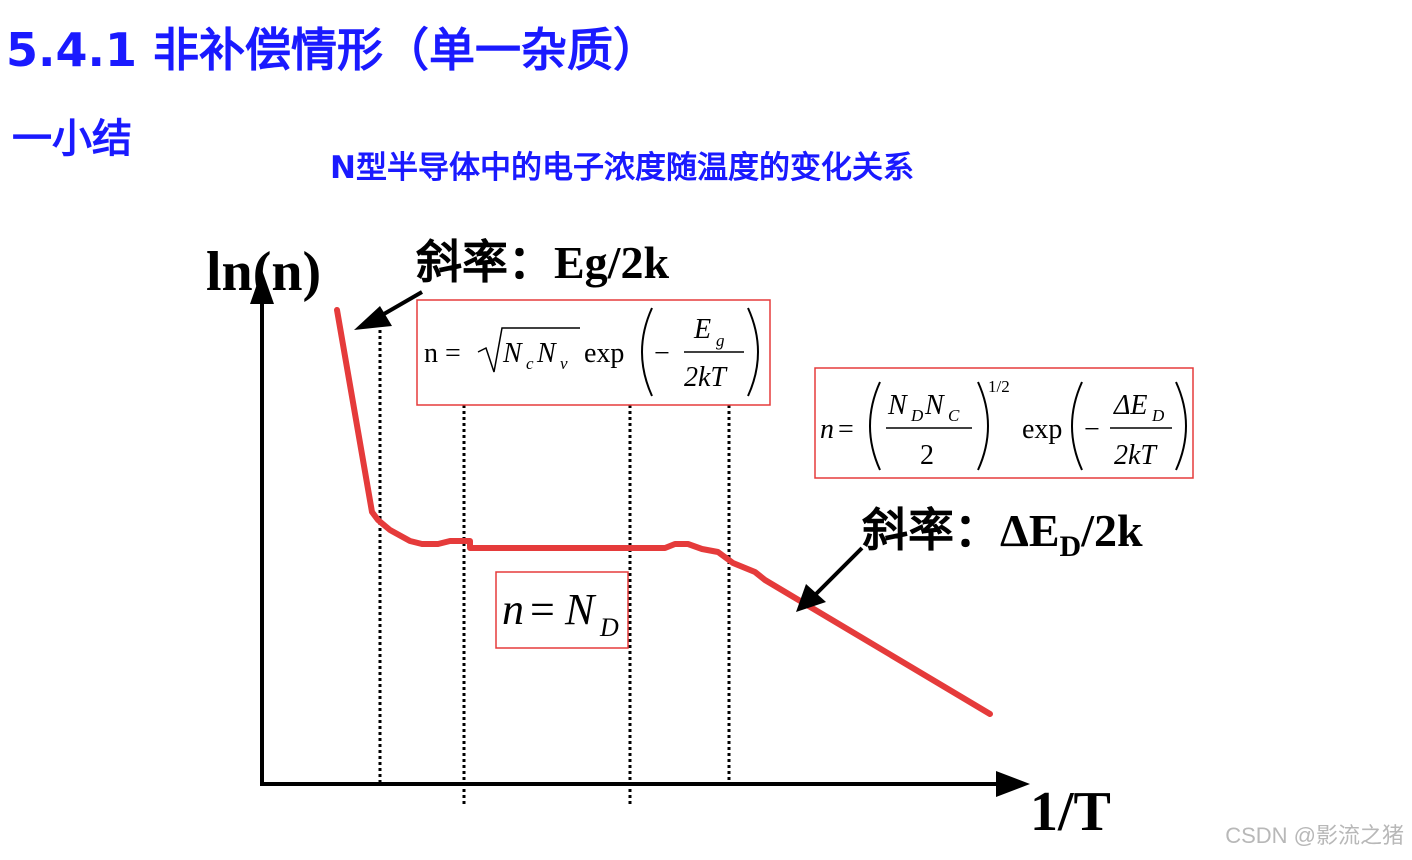  I want to click on freezeout-formula-box, so click(1004, 423).